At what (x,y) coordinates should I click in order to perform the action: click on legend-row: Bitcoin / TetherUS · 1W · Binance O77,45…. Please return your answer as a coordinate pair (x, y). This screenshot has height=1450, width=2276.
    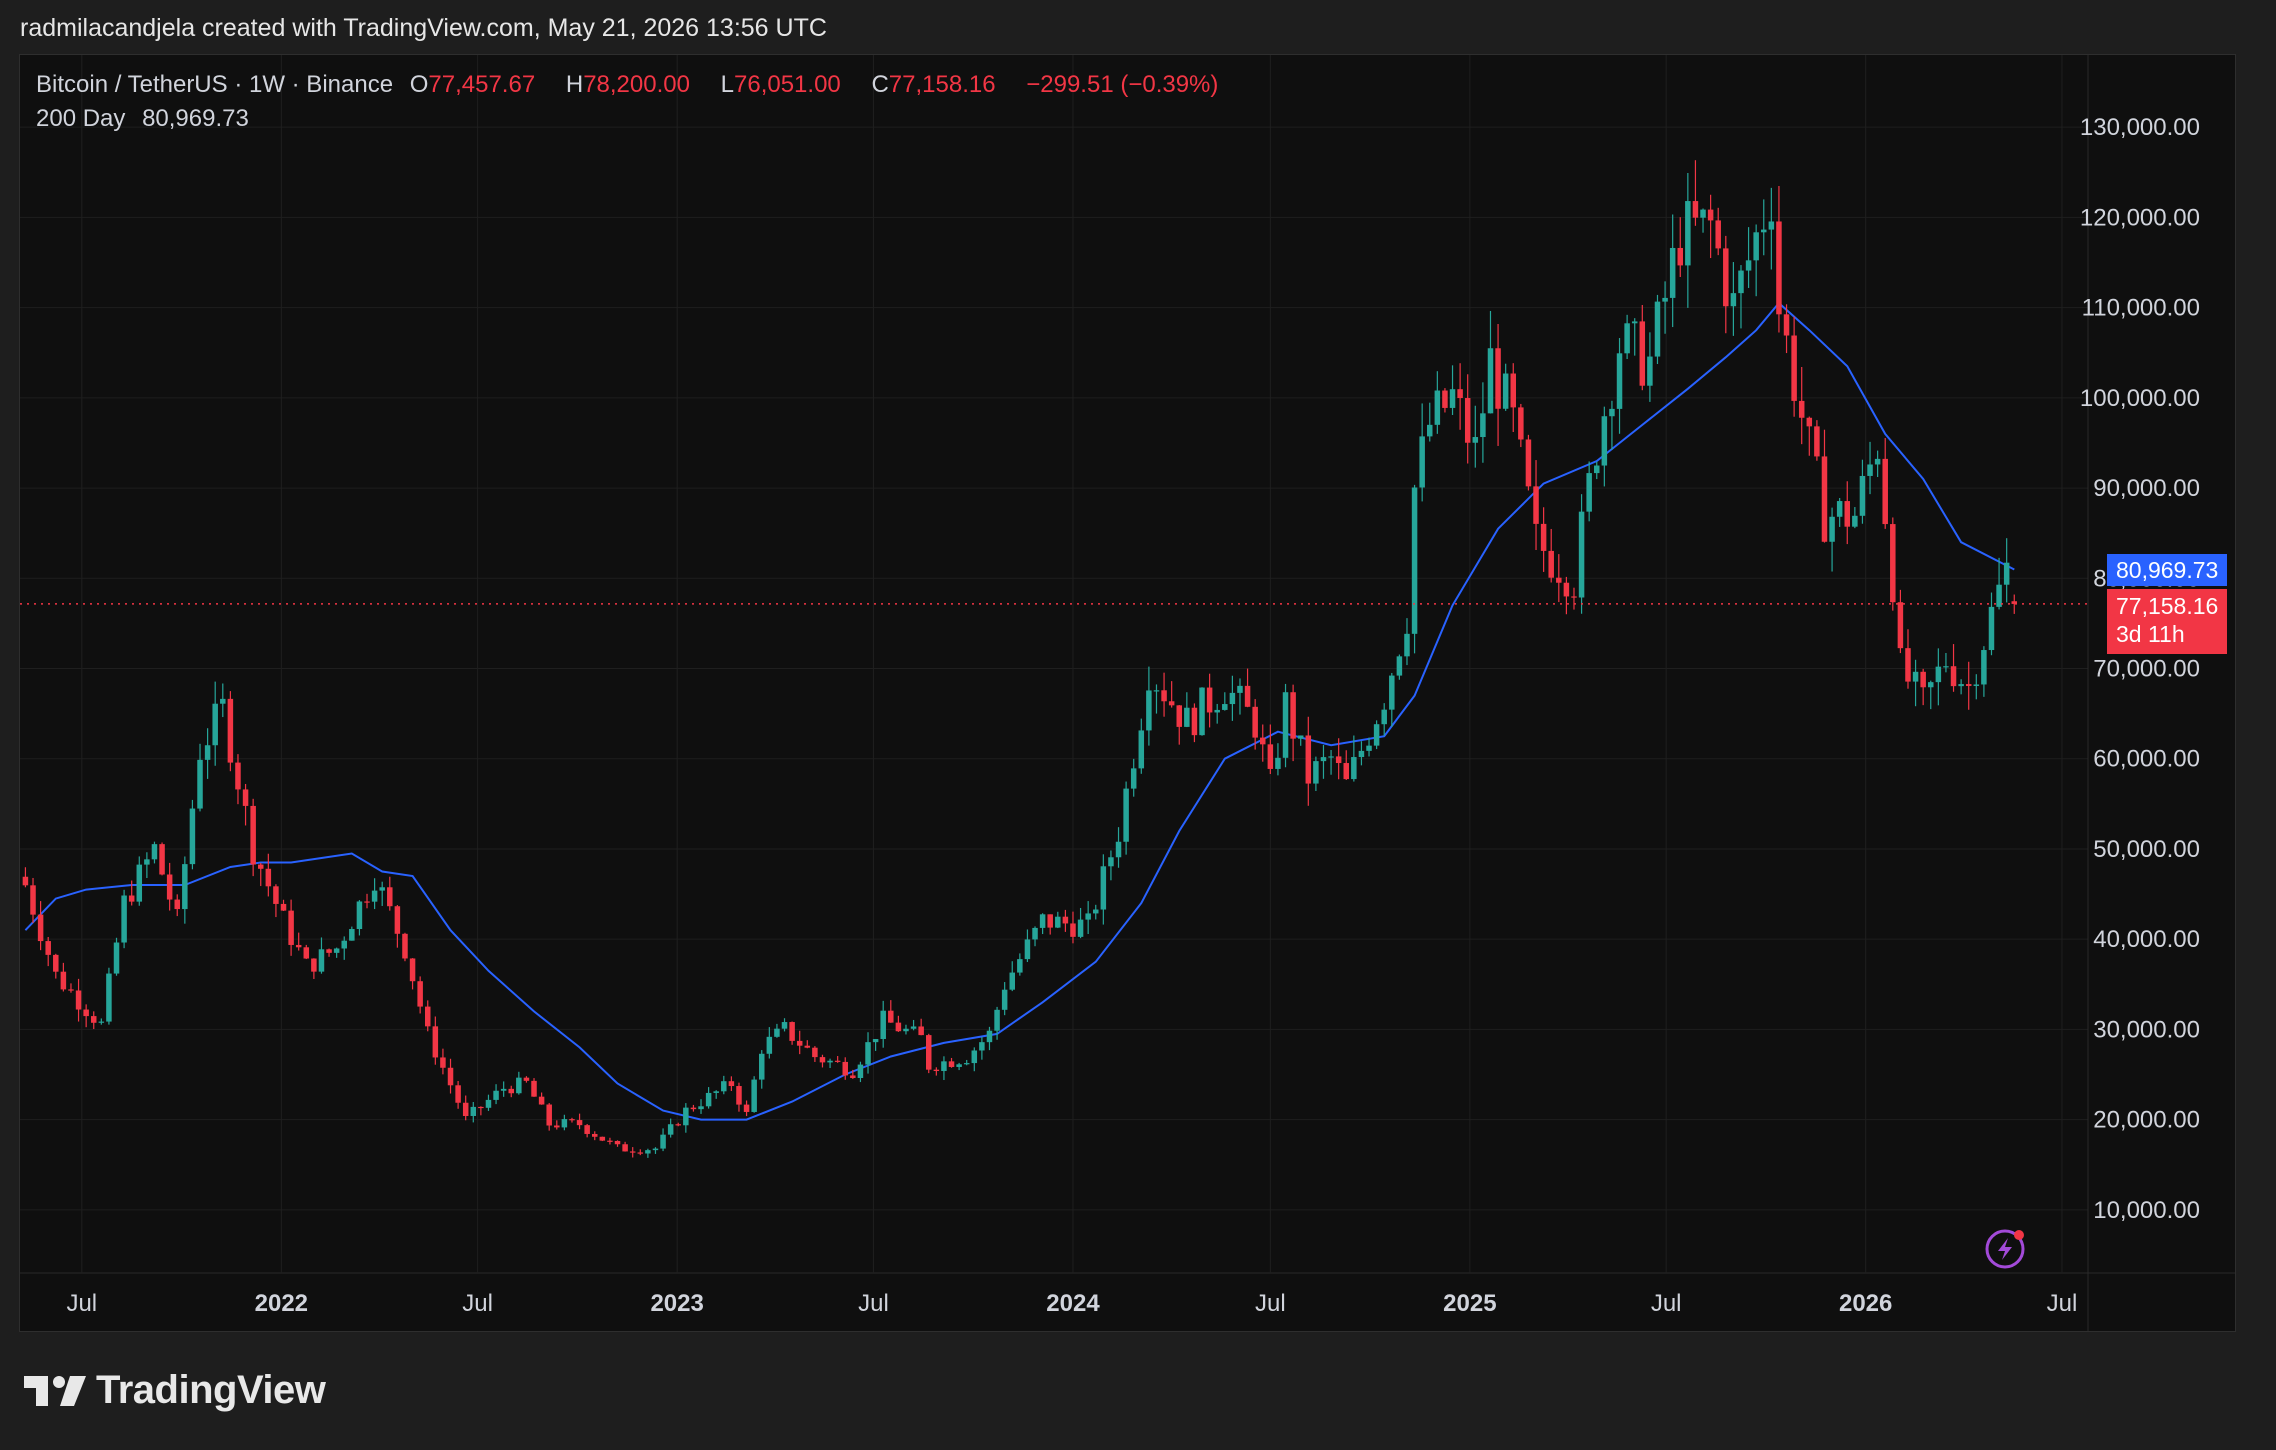
    Looking at the image, I should click on (633, 85).